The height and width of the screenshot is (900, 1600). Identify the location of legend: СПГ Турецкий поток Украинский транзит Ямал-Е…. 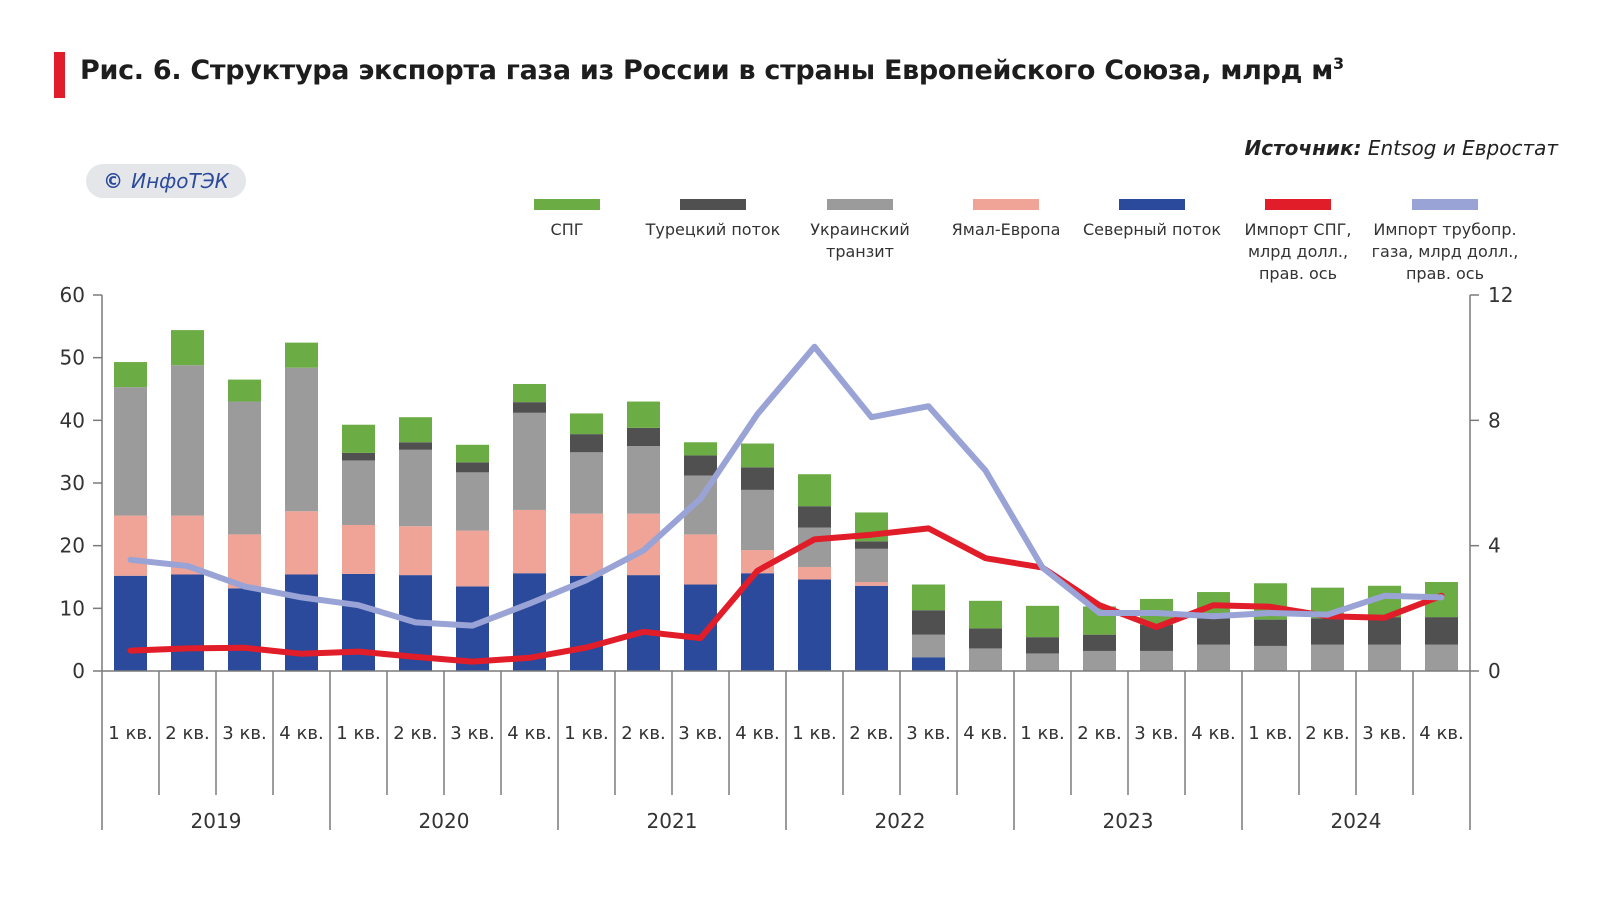
(1026, 241).